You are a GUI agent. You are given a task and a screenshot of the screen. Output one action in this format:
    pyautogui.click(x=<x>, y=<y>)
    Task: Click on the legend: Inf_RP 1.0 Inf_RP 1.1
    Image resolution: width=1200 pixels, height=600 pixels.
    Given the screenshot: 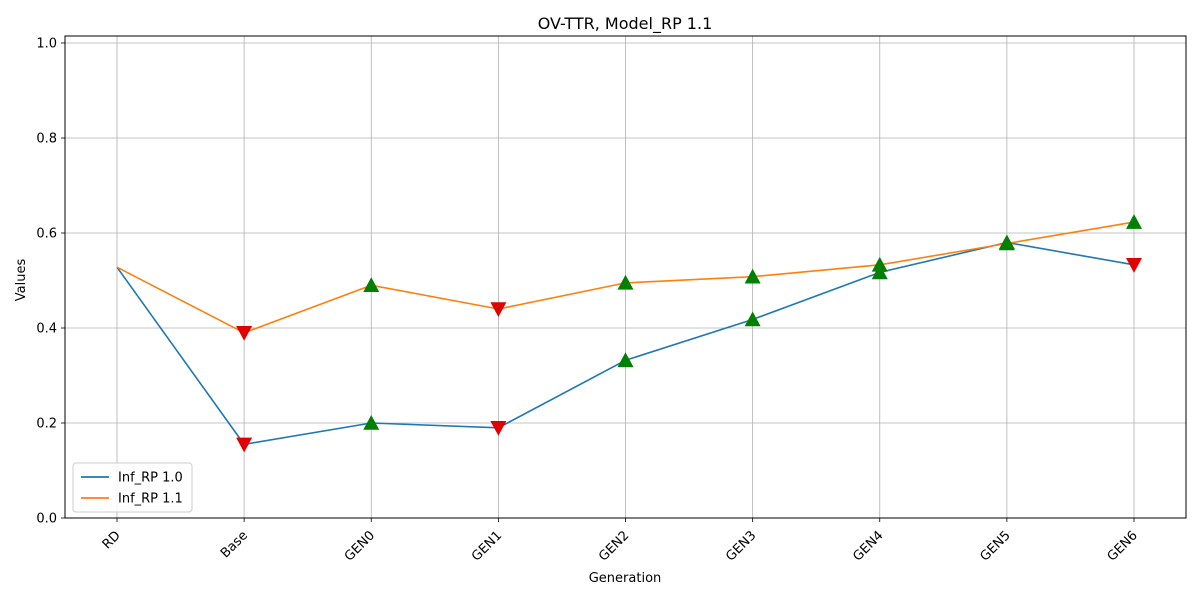 What is the action you would take?
    pyautogui.click(x=132, y=487)
    